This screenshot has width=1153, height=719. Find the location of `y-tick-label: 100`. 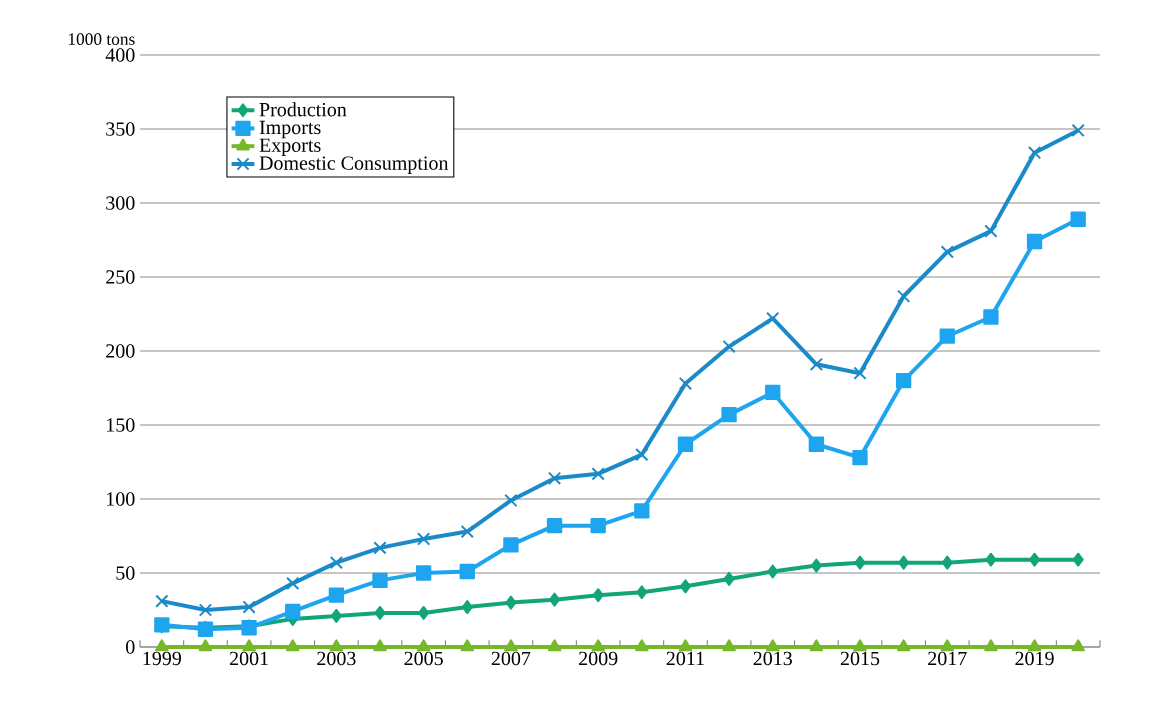

y-tick-label: 100 is located at coordinates (121, 499).